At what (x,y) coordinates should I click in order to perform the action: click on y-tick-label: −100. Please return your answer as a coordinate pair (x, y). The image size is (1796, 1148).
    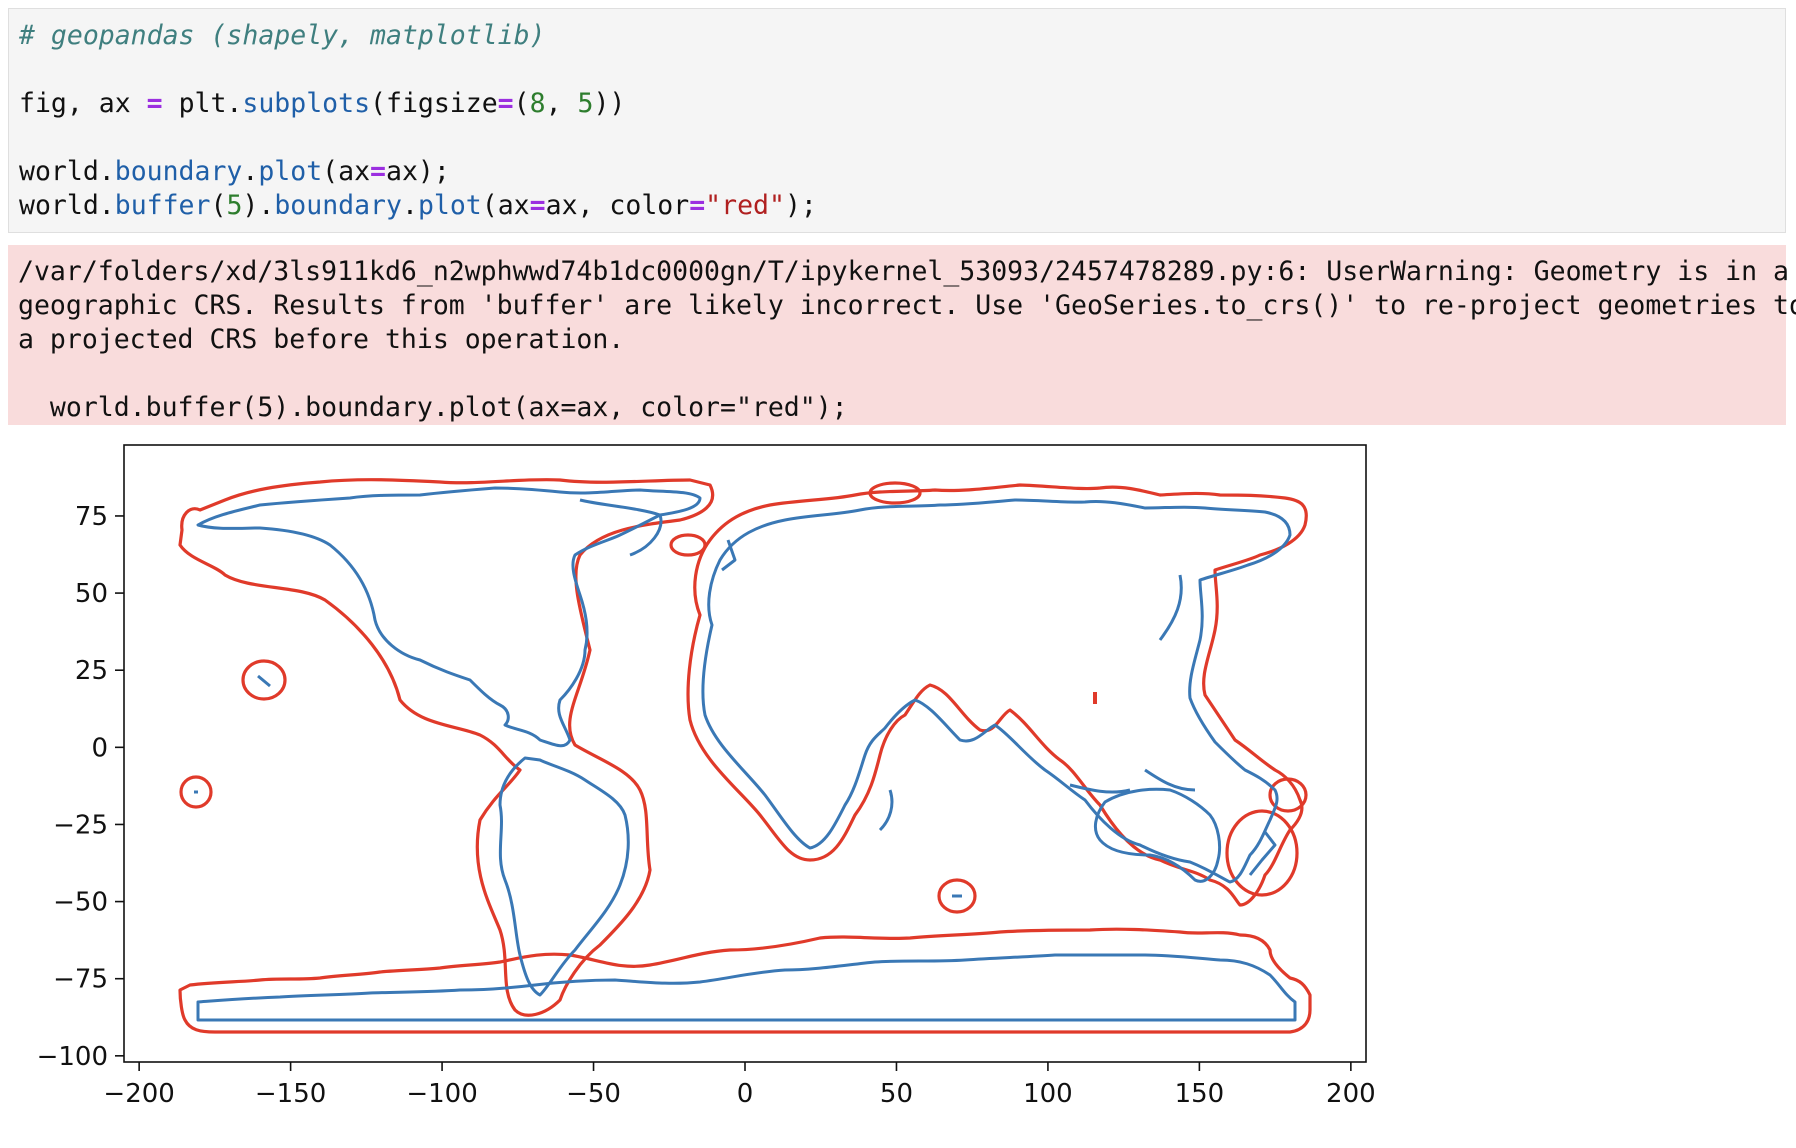
    Looking at the image, I should click on (72, 1057).